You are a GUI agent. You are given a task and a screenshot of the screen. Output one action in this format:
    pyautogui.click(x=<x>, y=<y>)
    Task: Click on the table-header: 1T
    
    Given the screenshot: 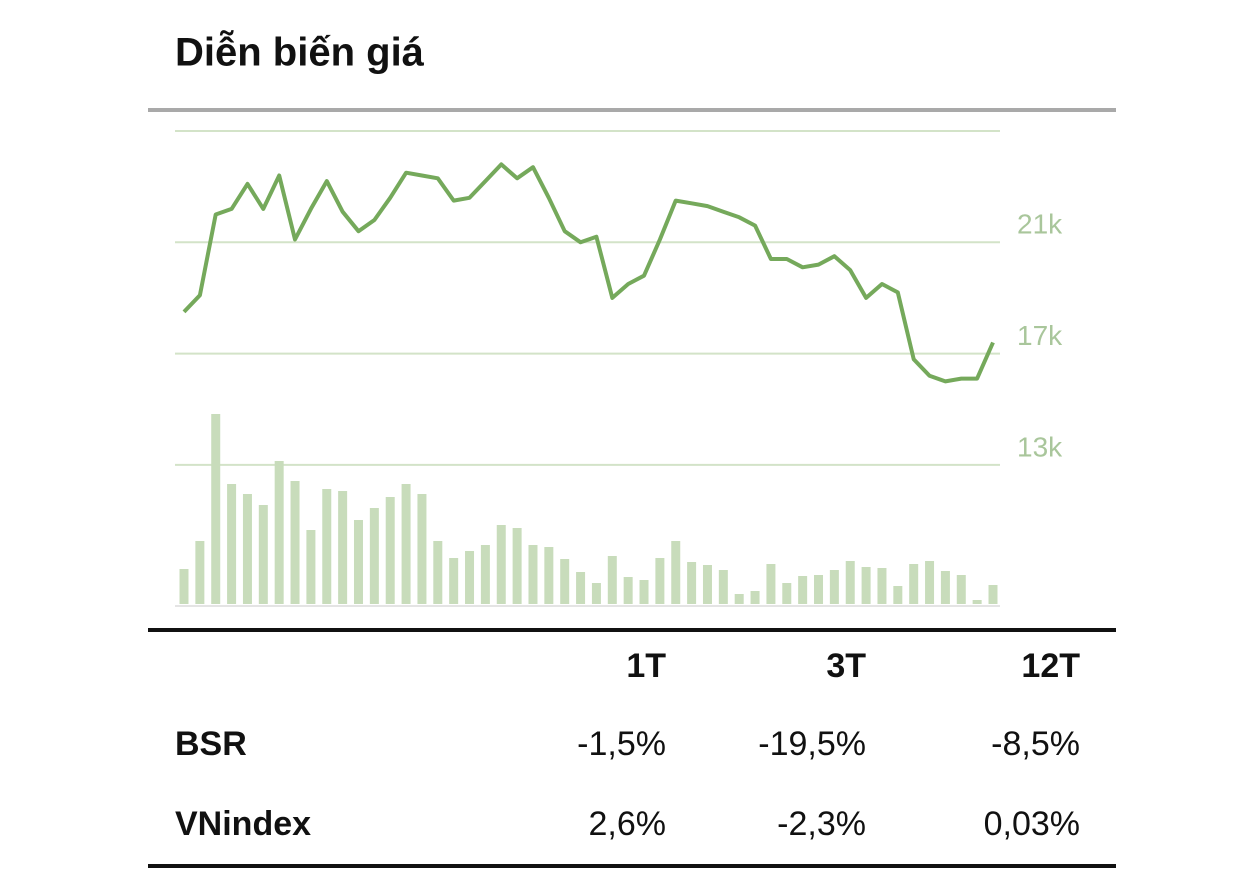 What is the action you would take?
    pyautogui.click(x=646, y=666)
    